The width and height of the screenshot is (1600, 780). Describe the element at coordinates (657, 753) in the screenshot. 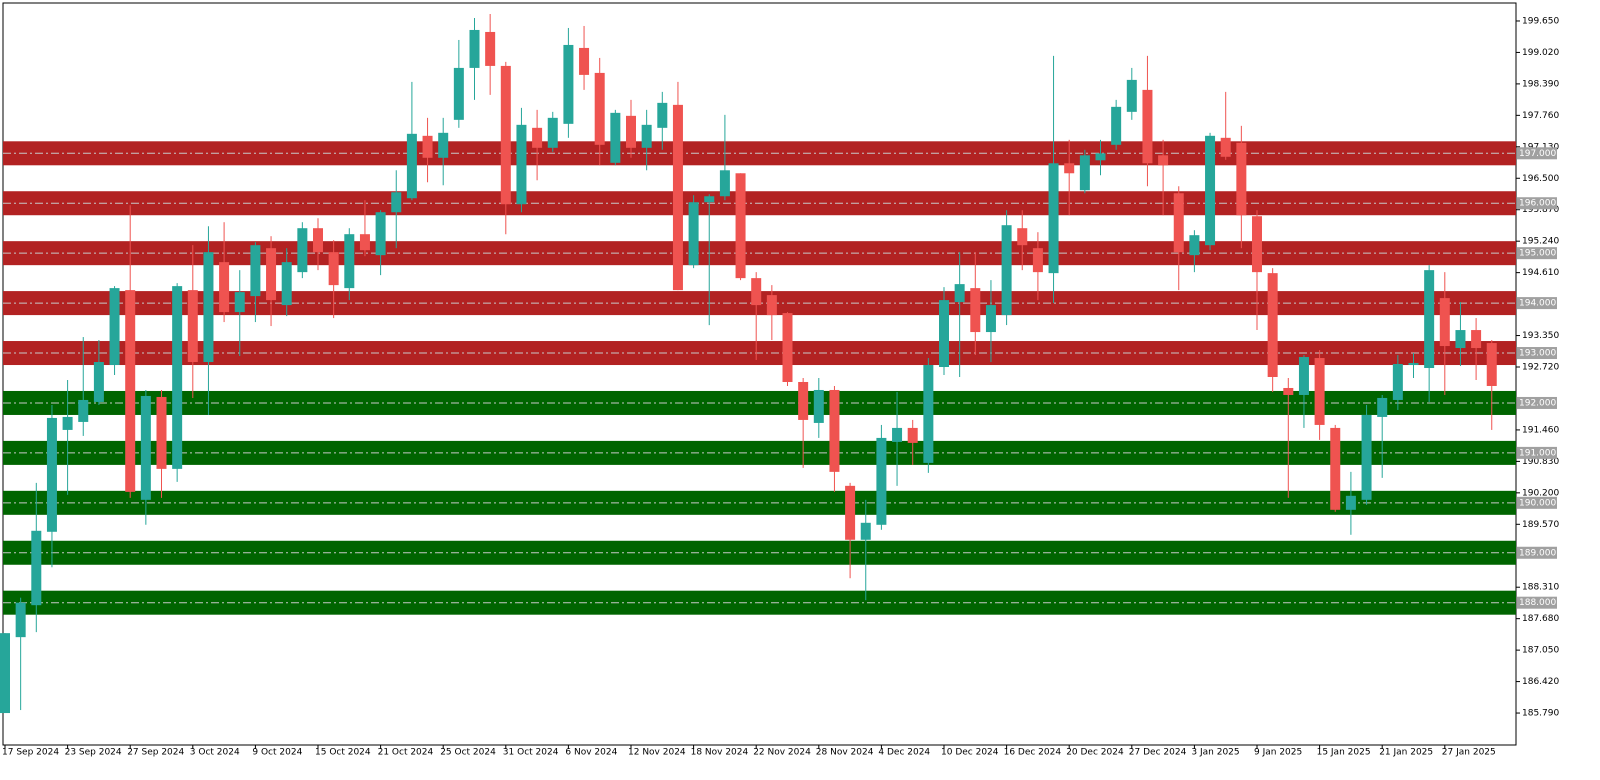

I see `x-tick-label: 12 Nov 2024` at that location.